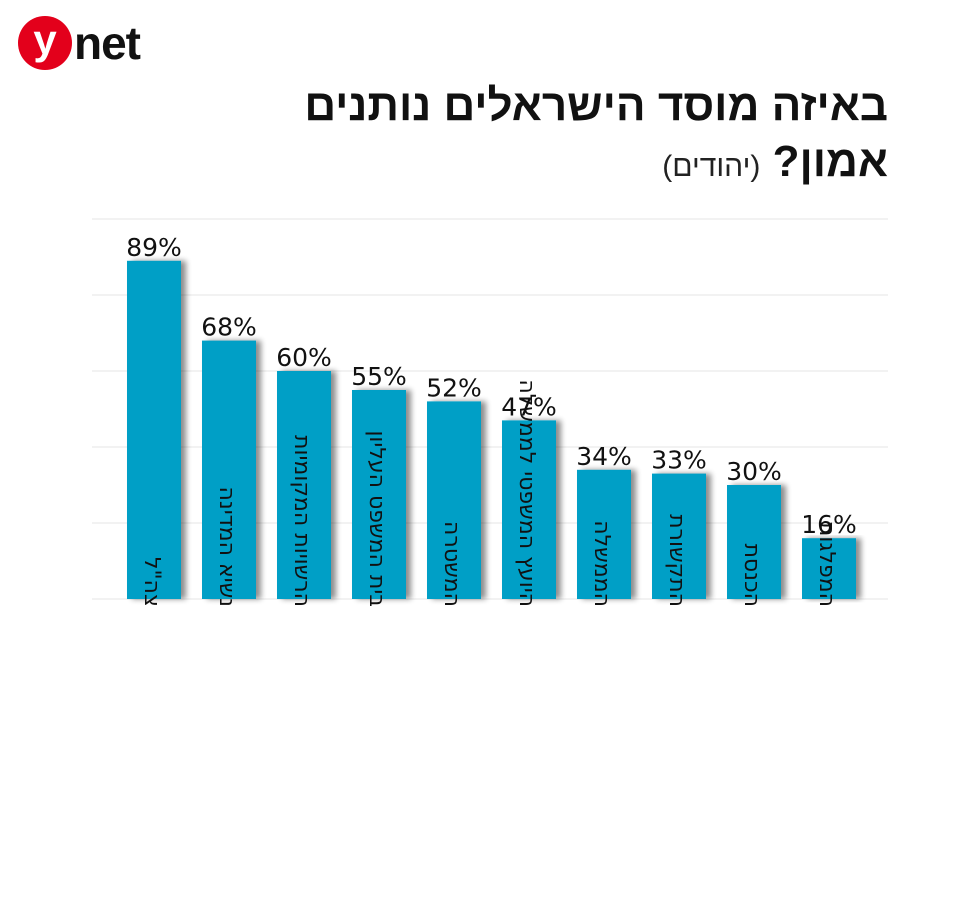 The width and height of the screenshot is (980, 910). What do you see at coordinates (826, 564) in the screenshot?
I see `category-label: המפלגות` at bounding box center [826, 564].